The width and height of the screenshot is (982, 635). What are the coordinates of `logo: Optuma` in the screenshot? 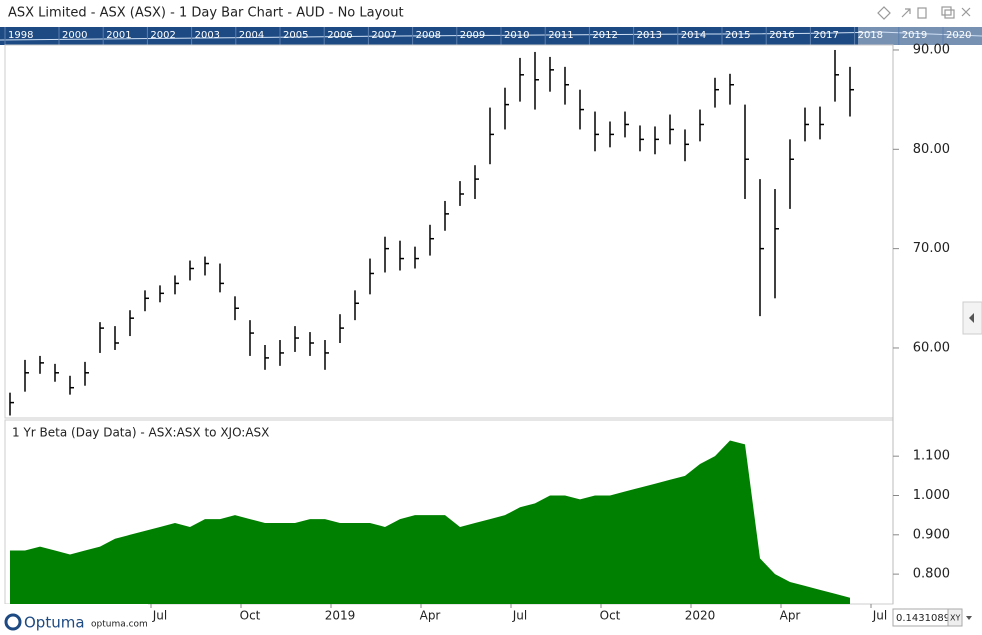 It's located at (54, 623).